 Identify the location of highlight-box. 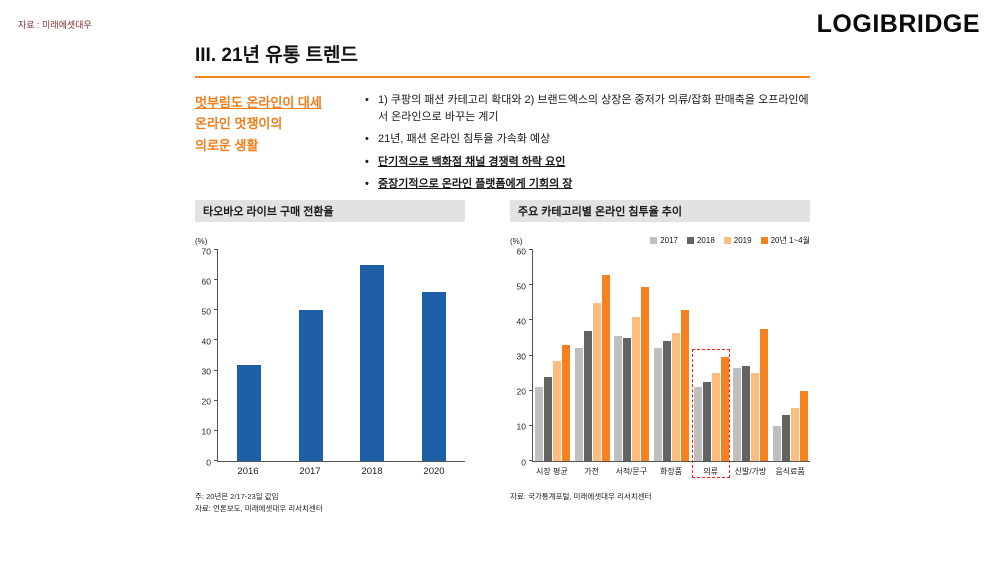
(711, 413).